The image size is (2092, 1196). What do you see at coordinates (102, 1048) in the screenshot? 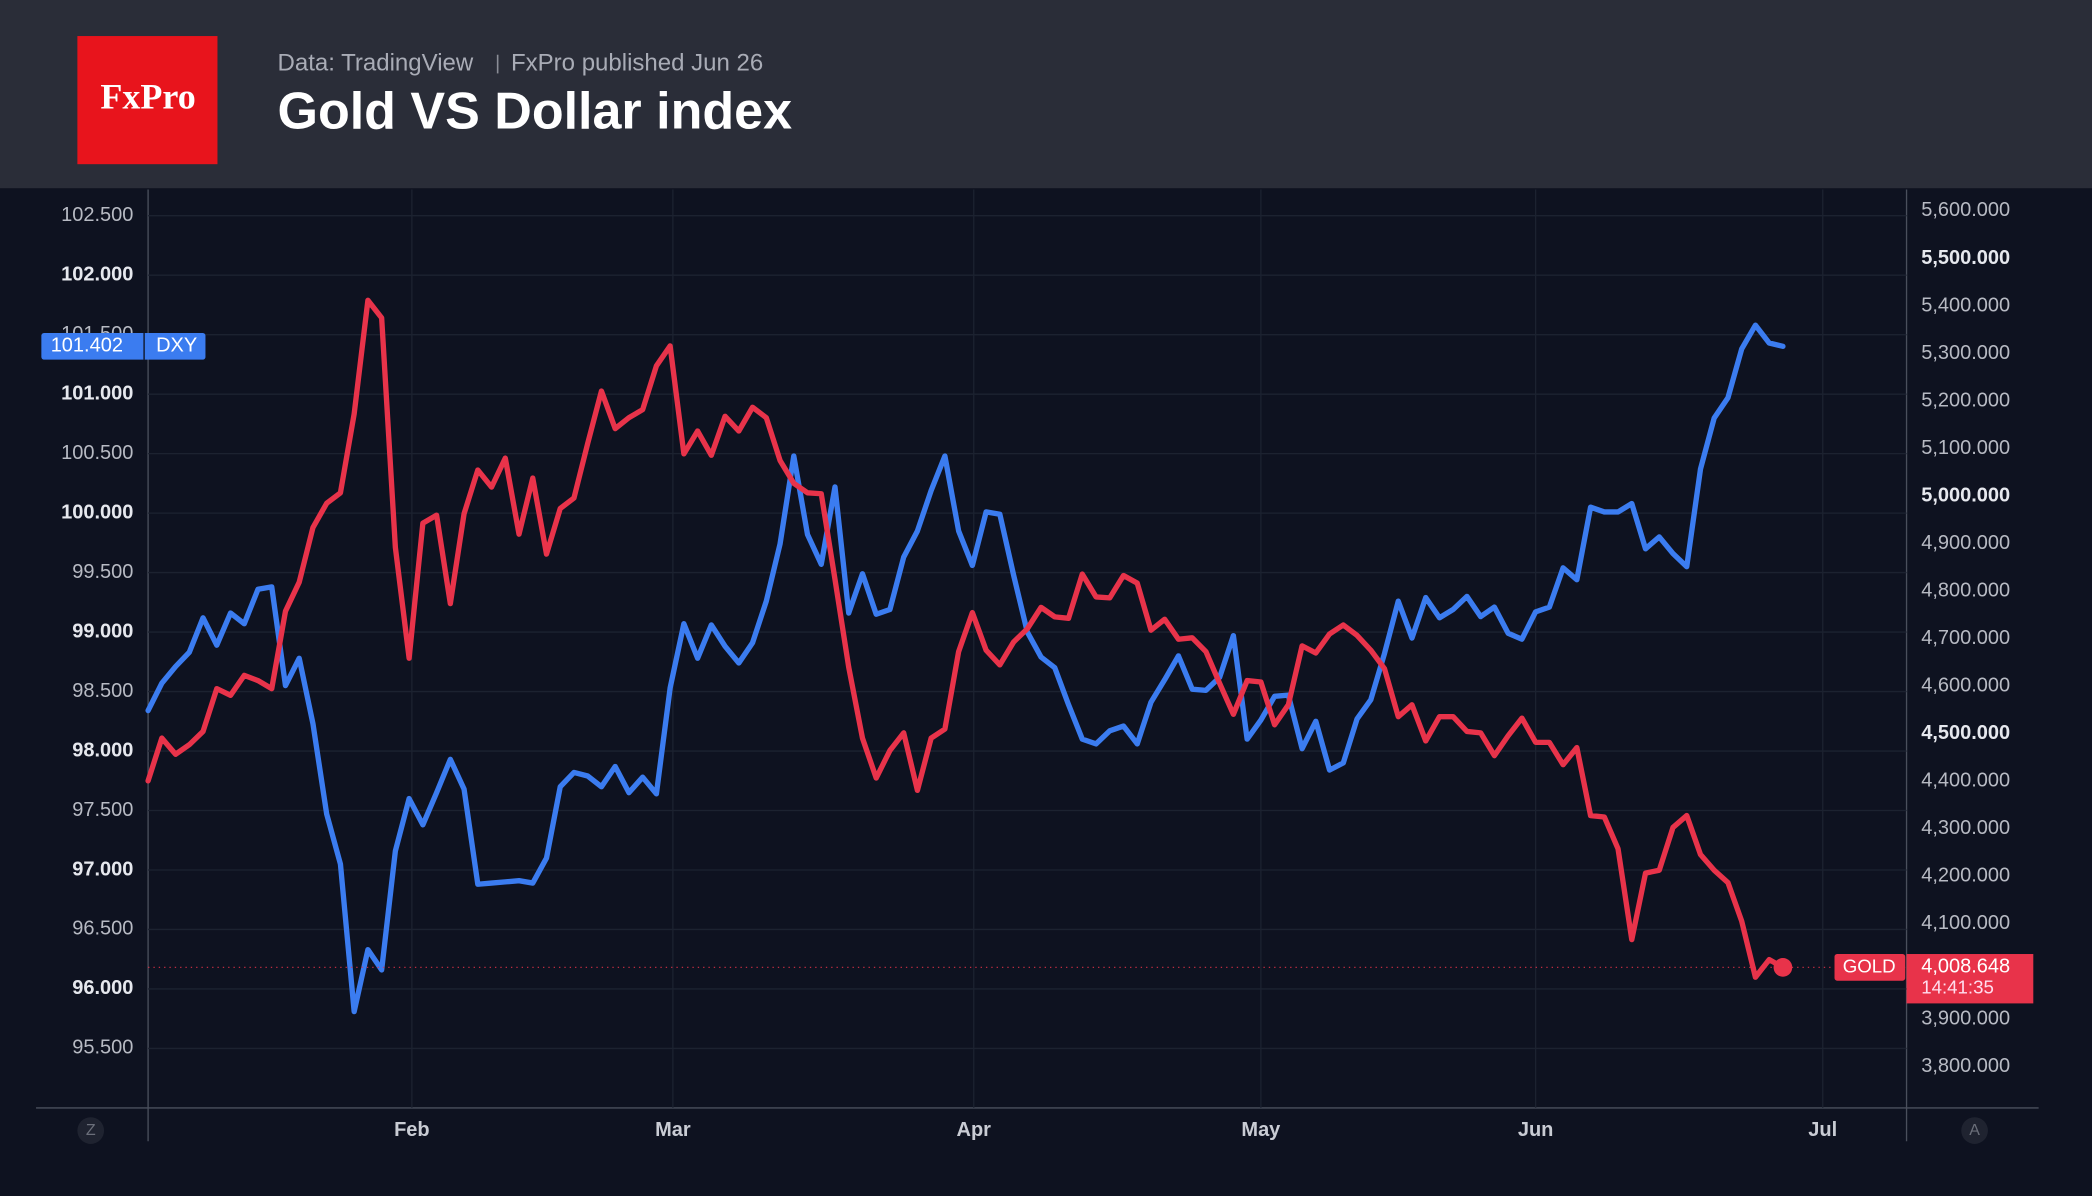
I see `y-tick-label: 95.500` at bounding box center [102, 1048].